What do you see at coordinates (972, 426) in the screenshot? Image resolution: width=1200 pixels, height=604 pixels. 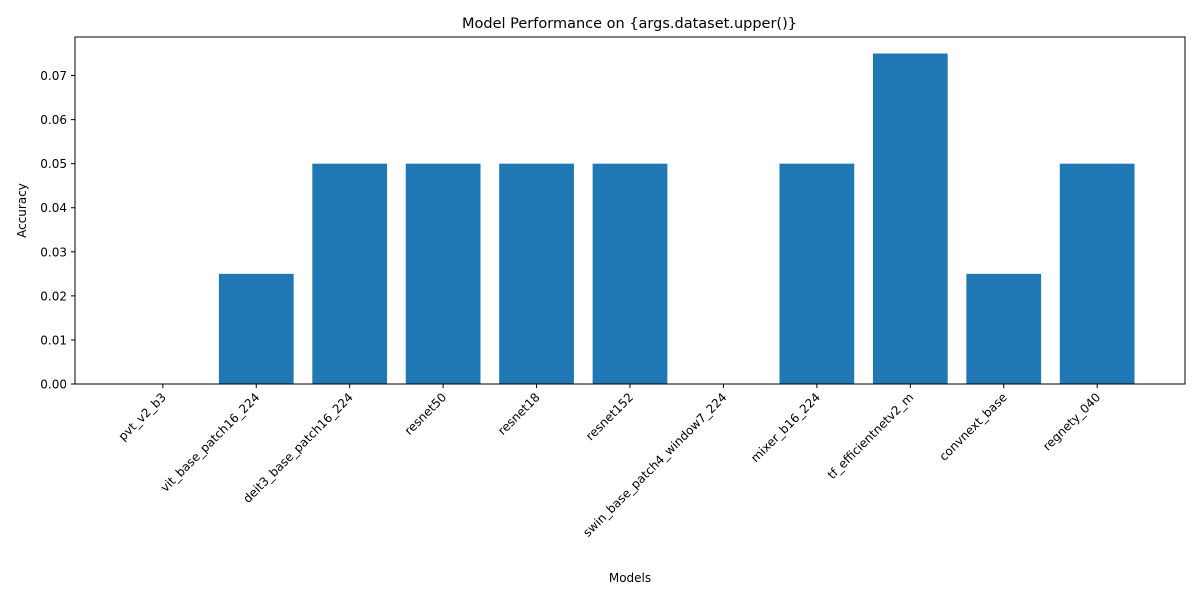 I see `x-tick-label: convnext_base` at bounding box center [972, 426].